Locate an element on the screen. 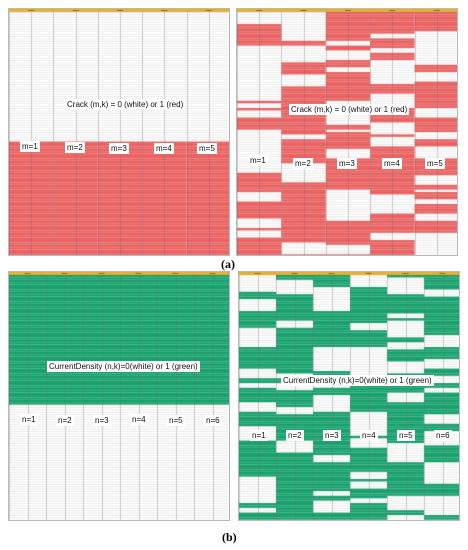 Image resolution: width=468 pixels, height=550 pixels. figure-label-b: (b) is located at coordinates (229, 537).